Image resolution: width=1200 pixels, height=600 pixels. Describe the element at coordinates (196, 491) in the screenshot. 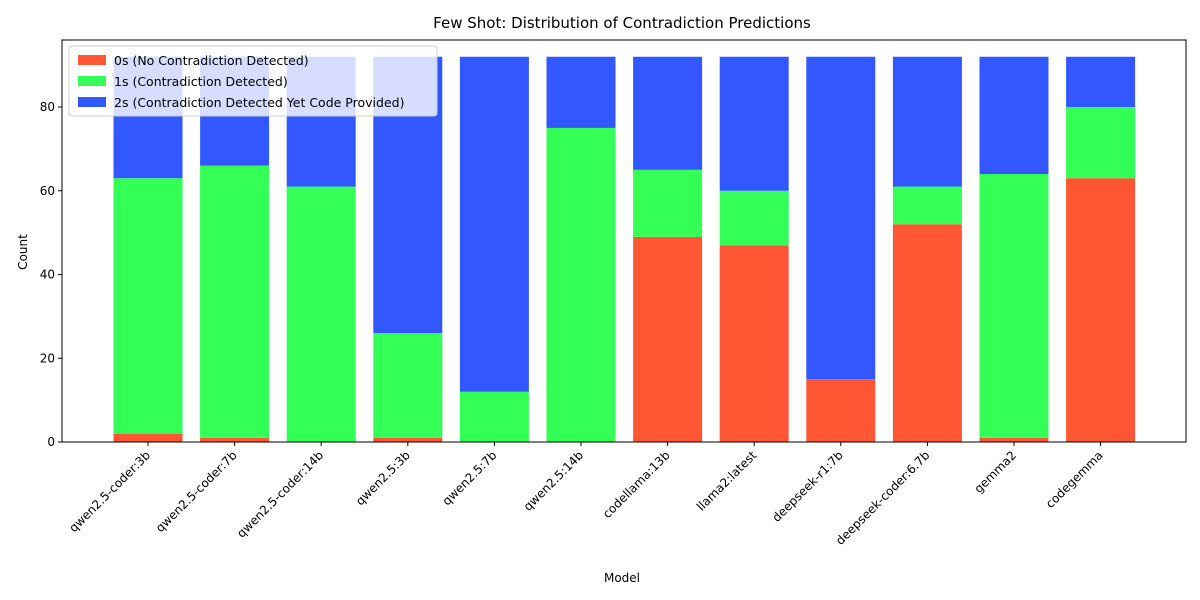

I see `x-tick-label-1: qwen2.5-coder:7b` at that location.